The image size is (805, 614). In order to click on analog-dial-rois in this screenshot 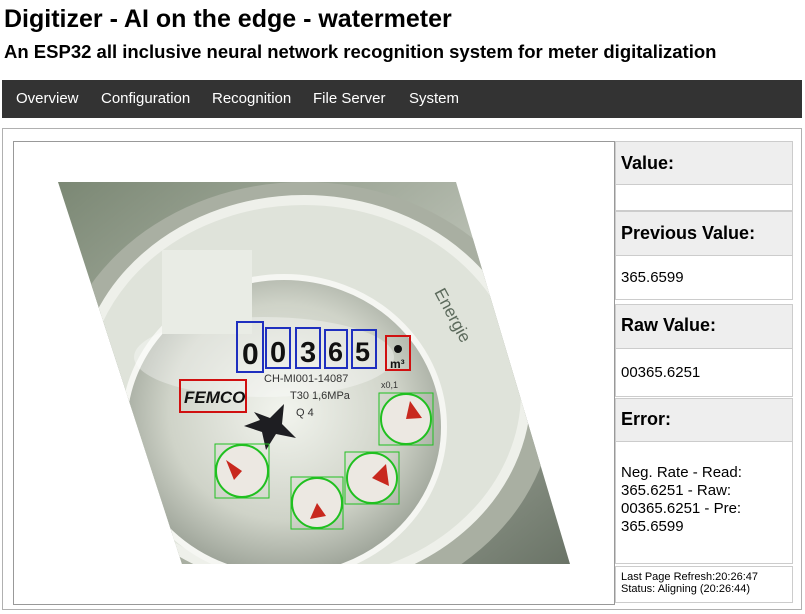, I will do `click(324, 461)`.